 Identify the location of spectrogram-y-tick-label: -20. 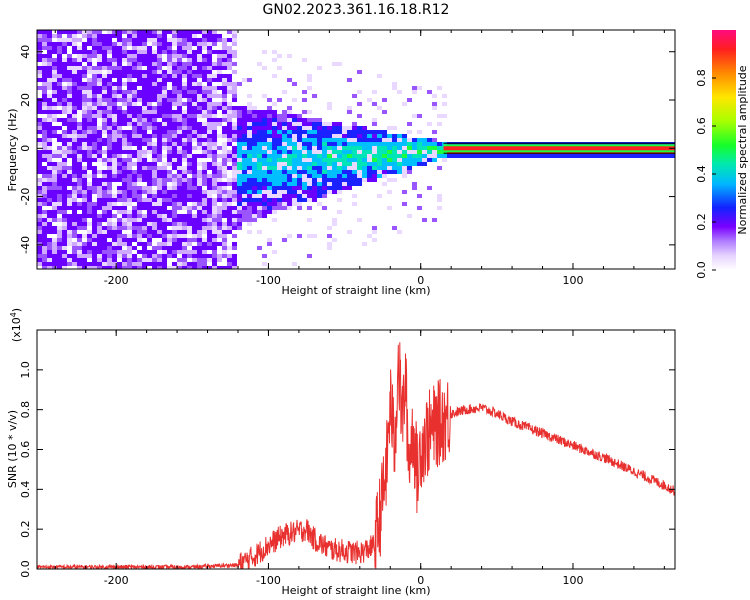
(25, 197).